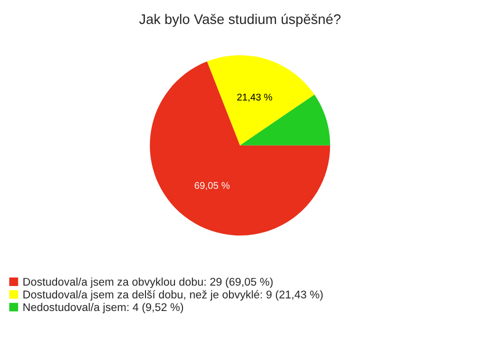 The height and width of the screenshot is (338, 480). I want to click on data-label: 69,05 %, so click(212, 186).